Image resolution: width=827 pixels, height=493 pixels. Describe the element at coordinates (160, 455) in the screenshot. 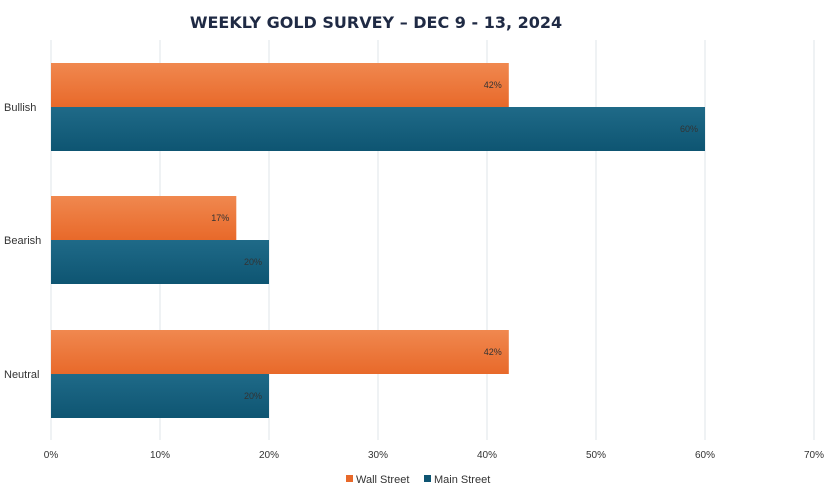

I see `x-tick-label: 10%` at that location.